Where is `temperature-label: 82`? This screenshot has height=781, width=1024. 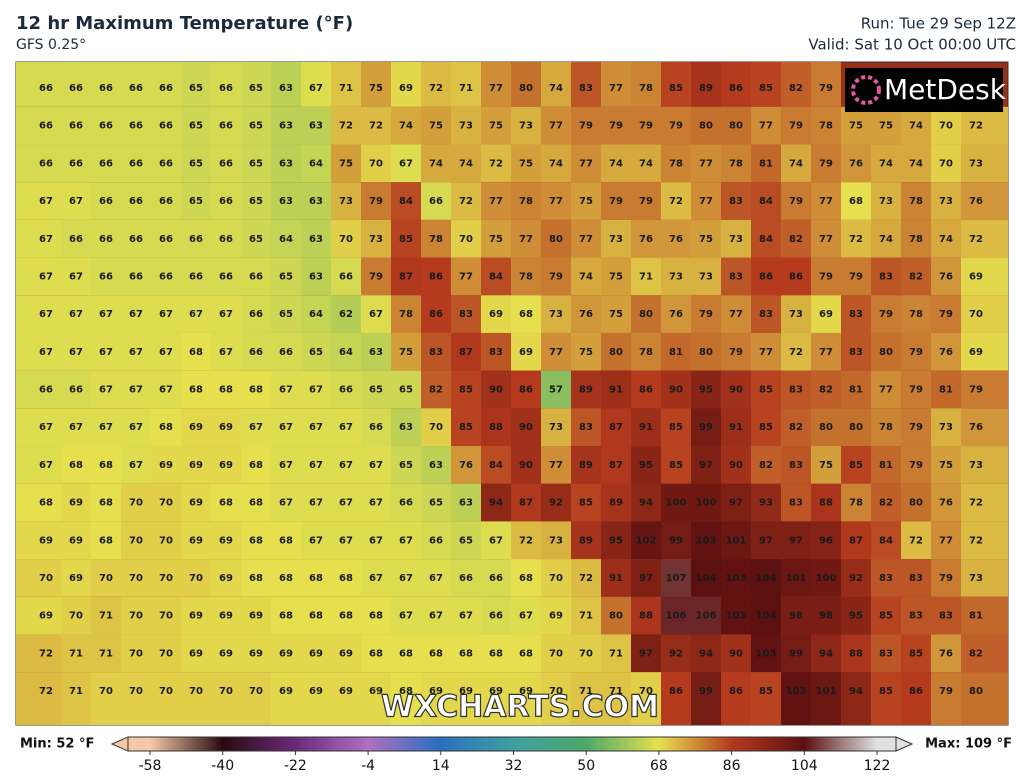 temperature-label: 82 is located at coordinates (916, 276).